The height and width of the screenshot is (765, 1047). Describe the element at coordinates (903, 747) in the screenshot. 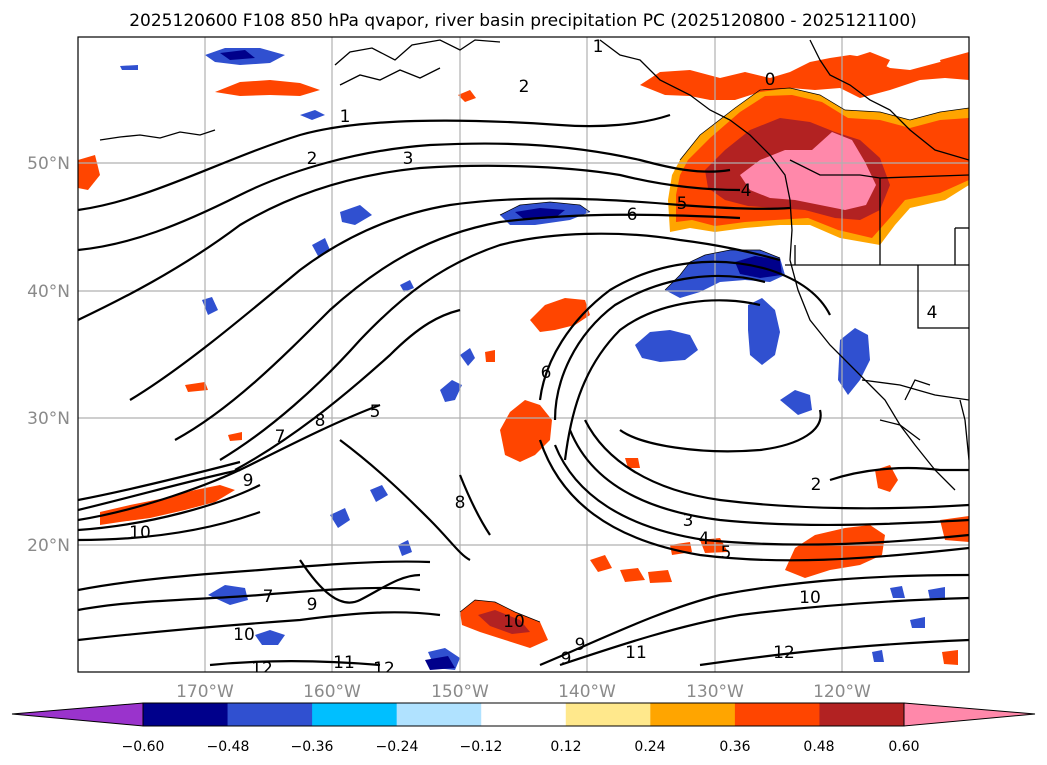

I see `colorbar-tick: 0.60` at that location.